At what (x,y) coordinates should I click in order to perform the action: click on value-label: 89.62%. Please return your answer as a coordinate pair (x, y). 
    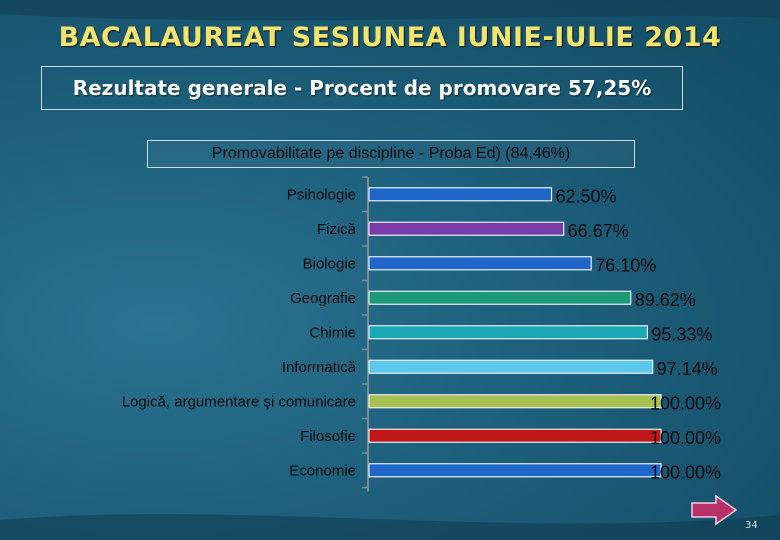
    Looking at the image, I should click on (665, 300).